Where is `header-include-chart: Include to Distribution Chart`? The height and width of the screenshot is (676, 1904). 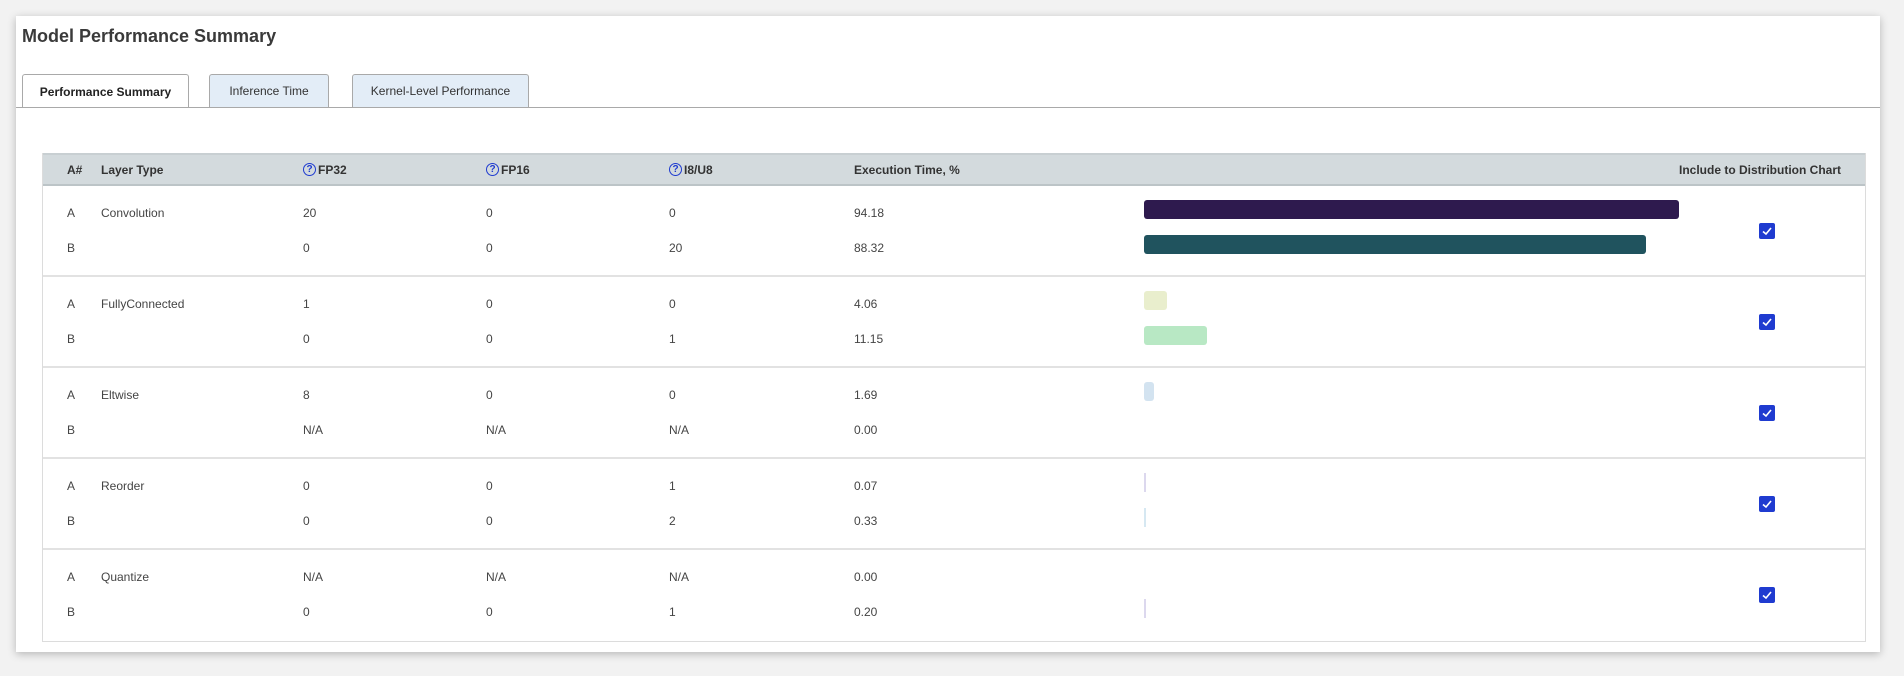
header-include-chart: Include to Distribution Chart is located at coordinates (1760, 169).